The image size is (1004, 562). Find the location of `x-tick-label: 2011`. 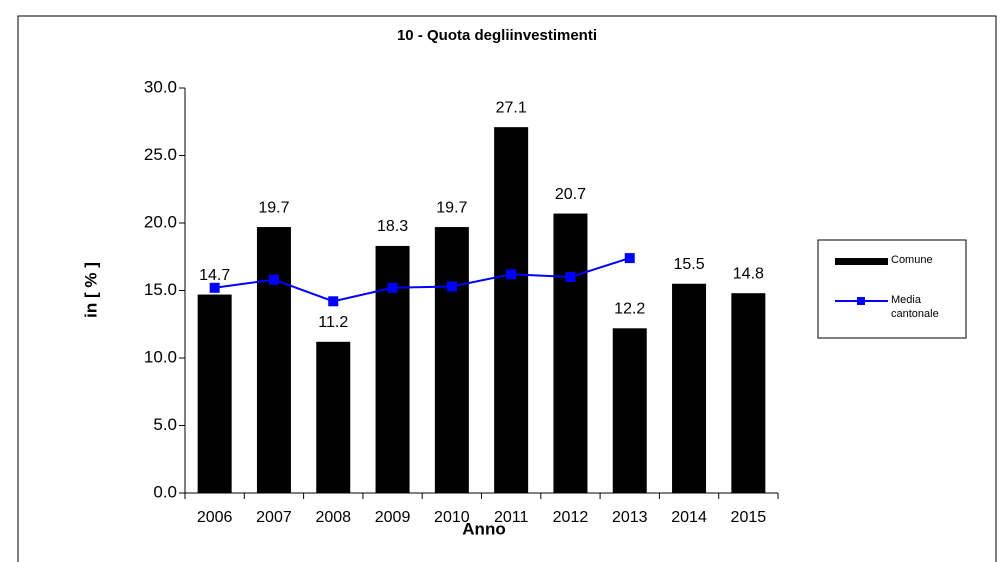

x-tick-label: 2011 is located at coordinates (511, 517).